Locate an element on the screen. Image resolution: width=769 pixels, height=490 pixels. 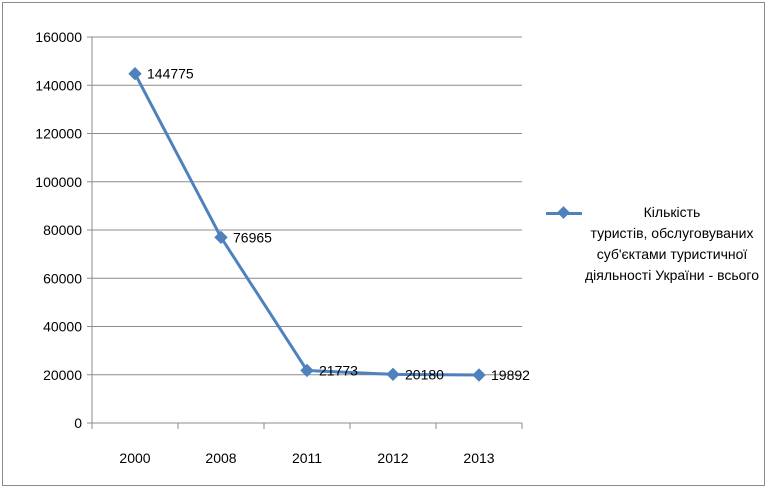
legend-line-2: туристів, обслуговуваних is located at coordinates (672, 233).